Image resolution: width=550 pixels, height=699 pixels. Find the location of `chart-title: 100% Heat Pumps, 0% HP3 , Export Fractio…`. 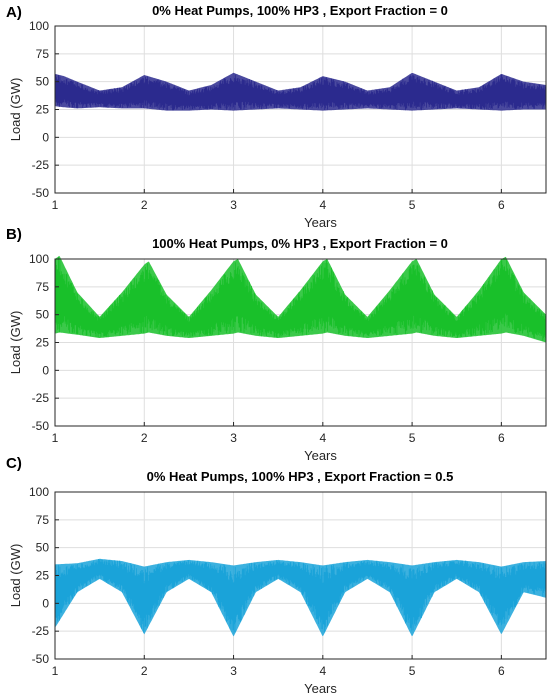

chart-title: 100% Heat Pumps, 0% HP3 , Export Fractio… is located at coordinates (300, 243).